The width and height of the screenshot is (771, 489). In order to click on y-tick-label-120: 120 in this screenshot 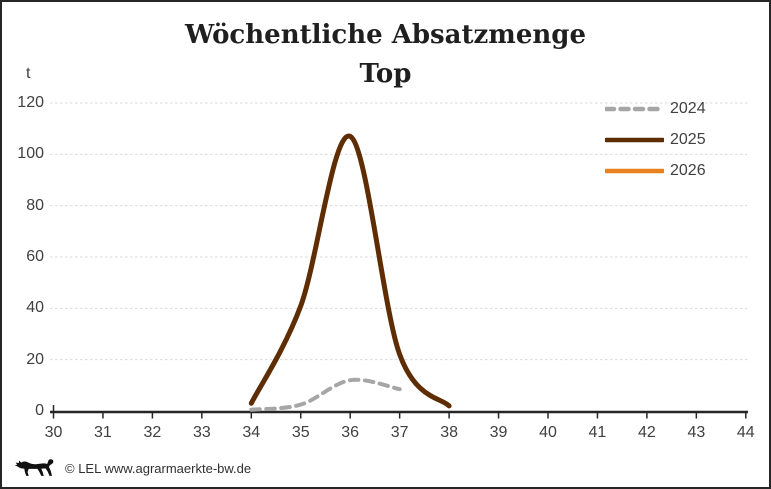, I will do `click(30, 102)`.